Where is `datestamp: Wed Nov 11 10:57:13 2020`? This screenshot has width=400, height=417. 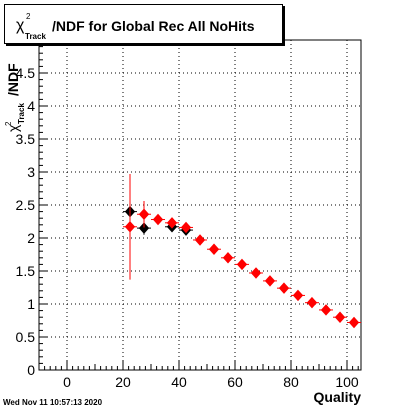 datestamp: Wed Nov 11 10:57:13 2020 is located at coordinates (53, 402).